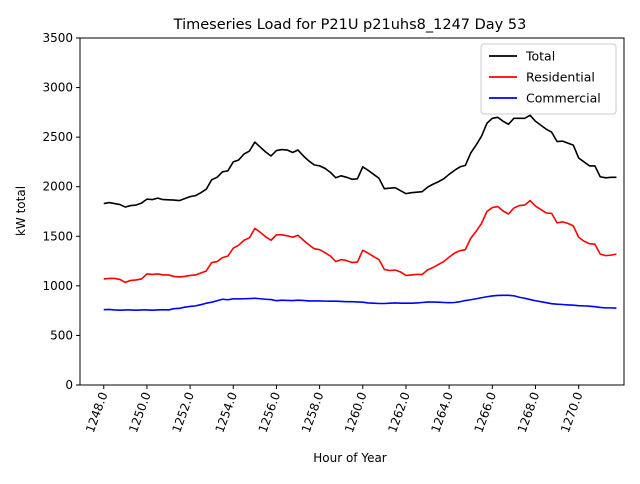 This screenshot has height=484, width=640. Describe the element at coordinates (57, 286) in the screenshot. I see `y-tick-label: 1000` at that location.